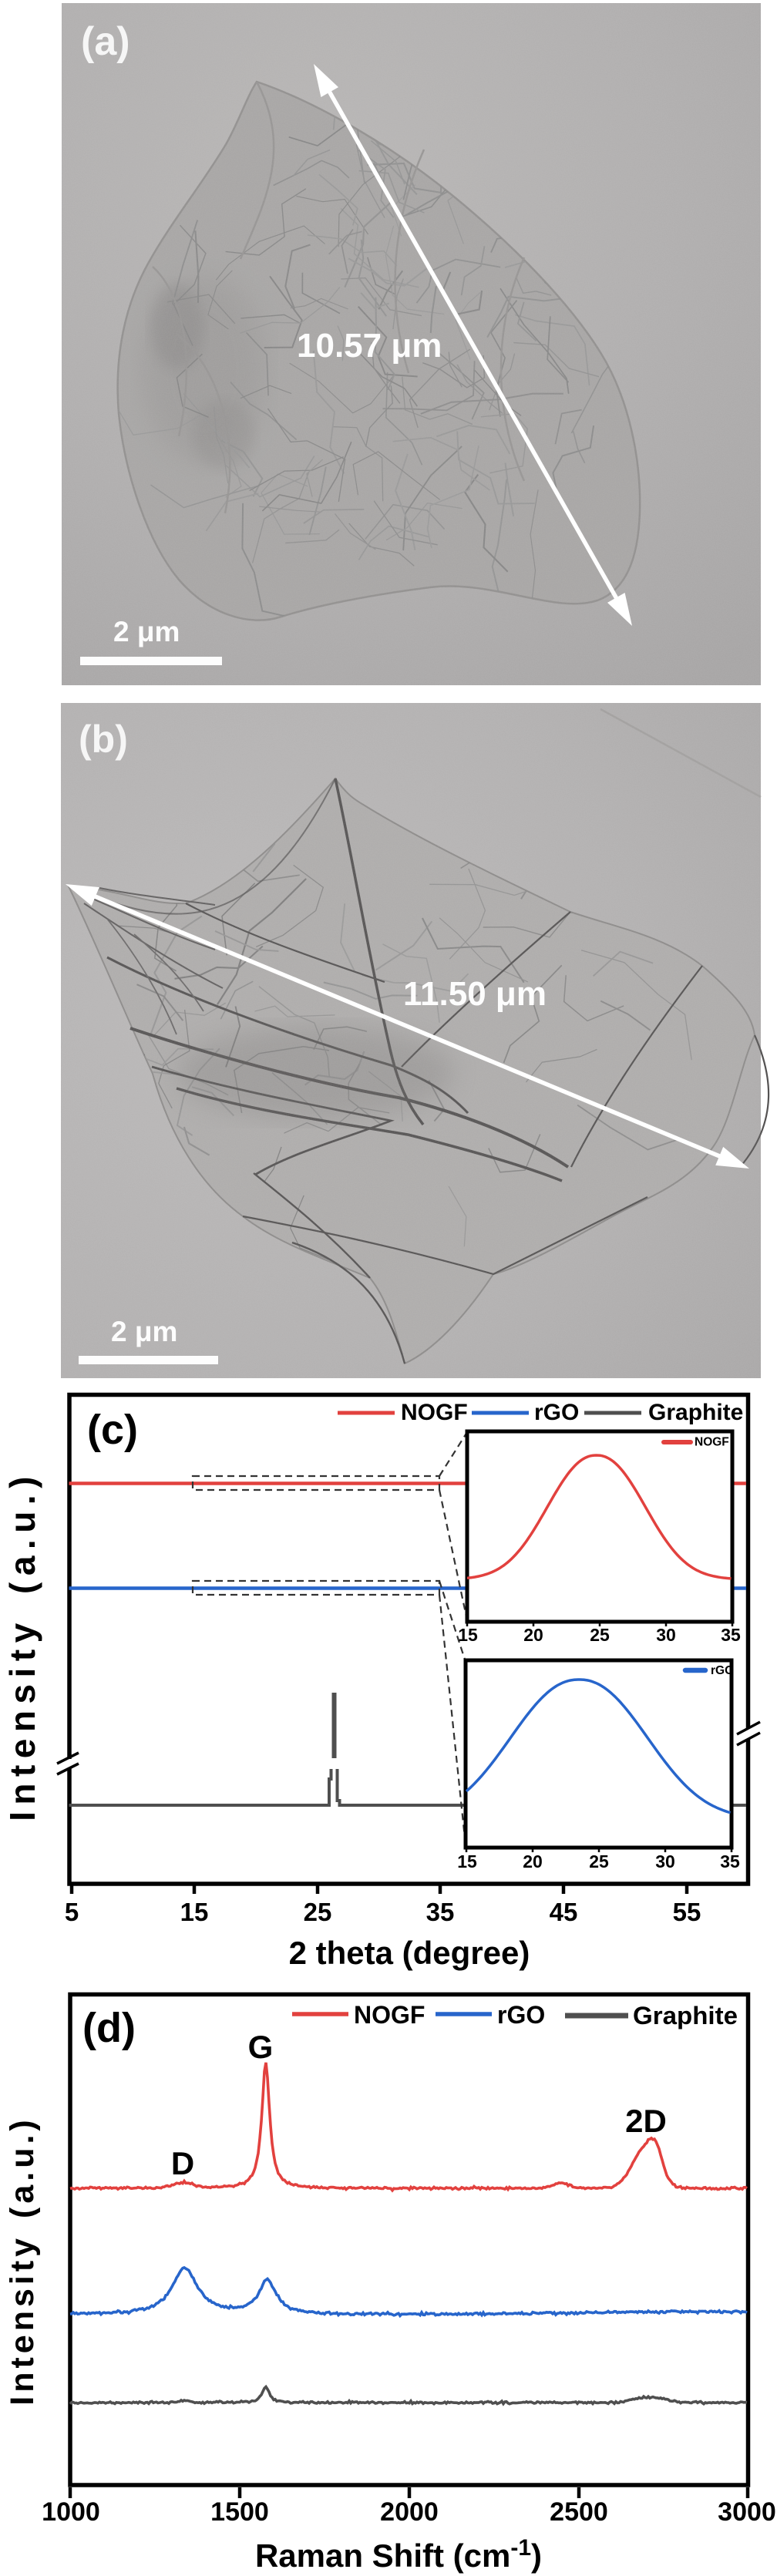 This screenshot has width=777, height=2576. Describe the element at coordinates (369, 346) in the screenshot. I see `svg-text: 10.57 μm` at that location.